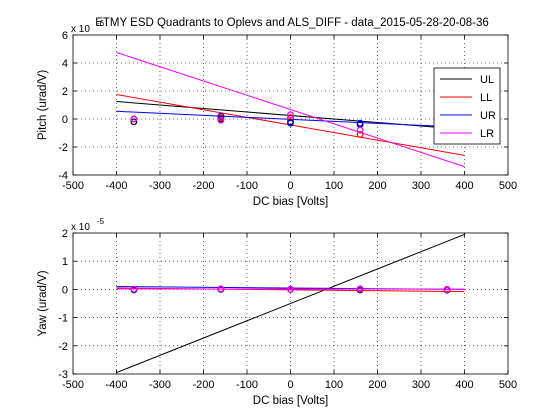 Image resolution: width=560 pixels, height=420 pixels. I want to click on y-axis-label: Yaw (urad/V), so click(43, 303).